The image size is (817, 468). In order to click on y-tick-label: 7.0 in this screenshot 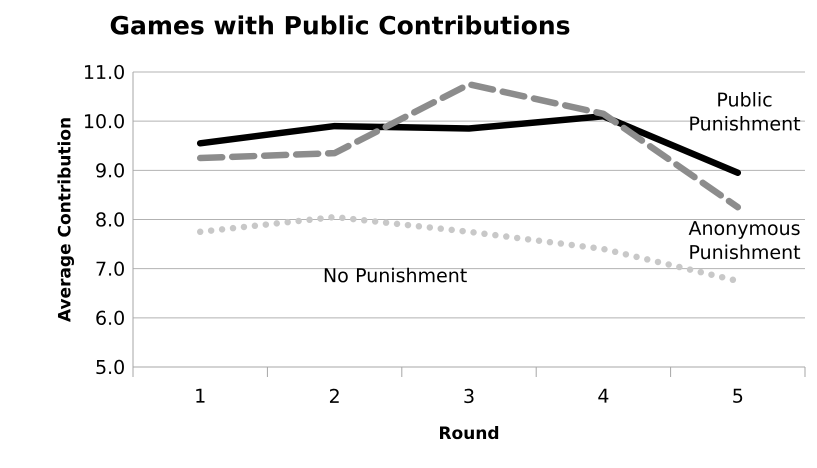, I will do `click(110, 268)`.